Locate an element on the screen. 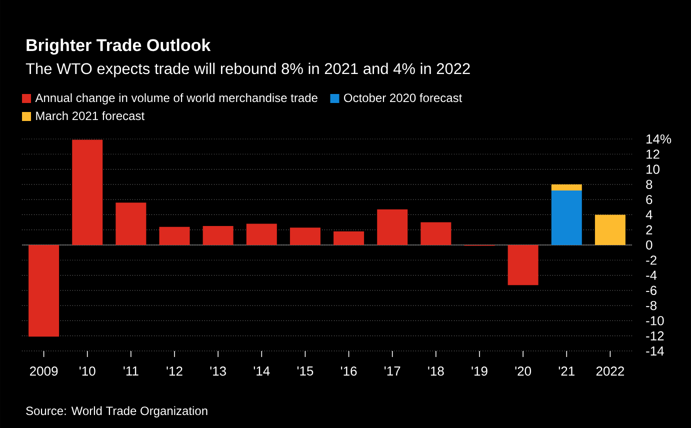  y-tick-label: 0 is located at coordinates (649, 245).